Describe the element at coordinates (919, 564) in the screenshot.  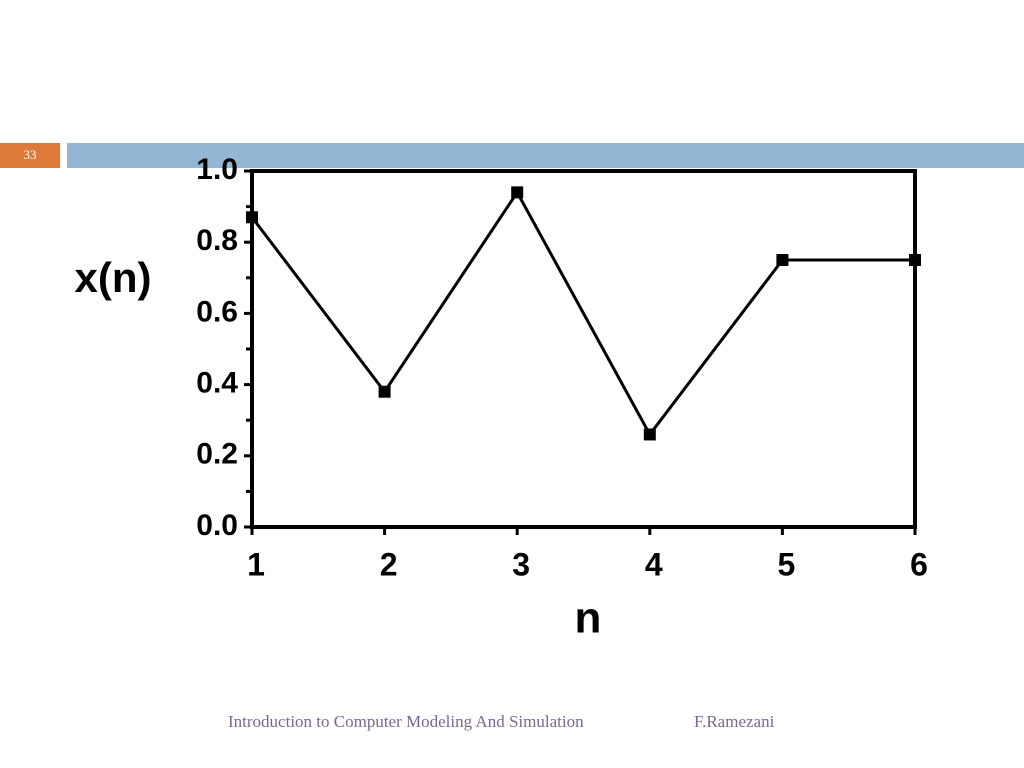
I see `x-tick-label: 6` at that location.